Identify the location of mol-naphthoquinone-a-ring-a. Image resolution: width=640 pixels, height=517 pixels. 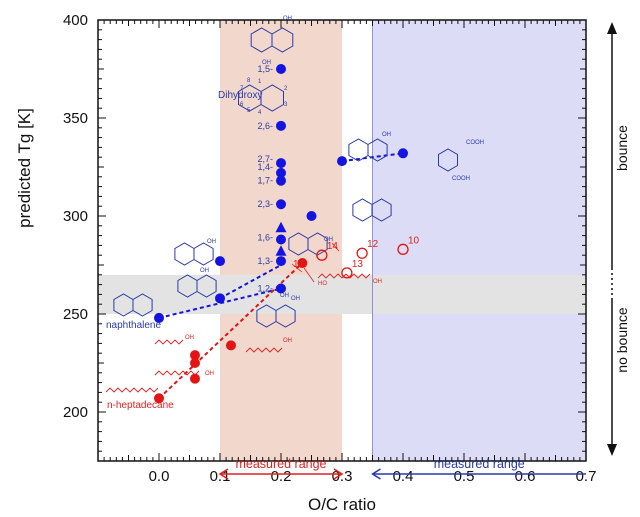
(358, 150).